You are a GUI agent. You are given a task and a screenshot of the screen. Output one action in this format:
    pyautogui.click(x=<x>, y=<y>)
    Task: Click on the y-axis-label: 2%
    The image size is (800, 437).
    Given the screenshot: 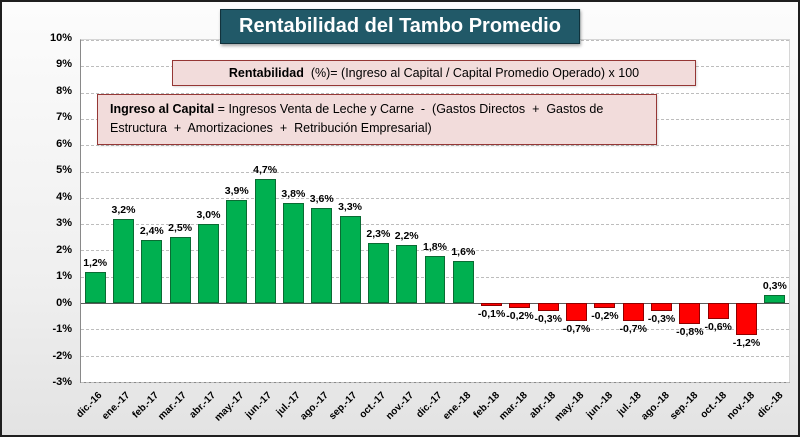 What is the action you would take?
    pyautogui.click(x=64, y=249)
    